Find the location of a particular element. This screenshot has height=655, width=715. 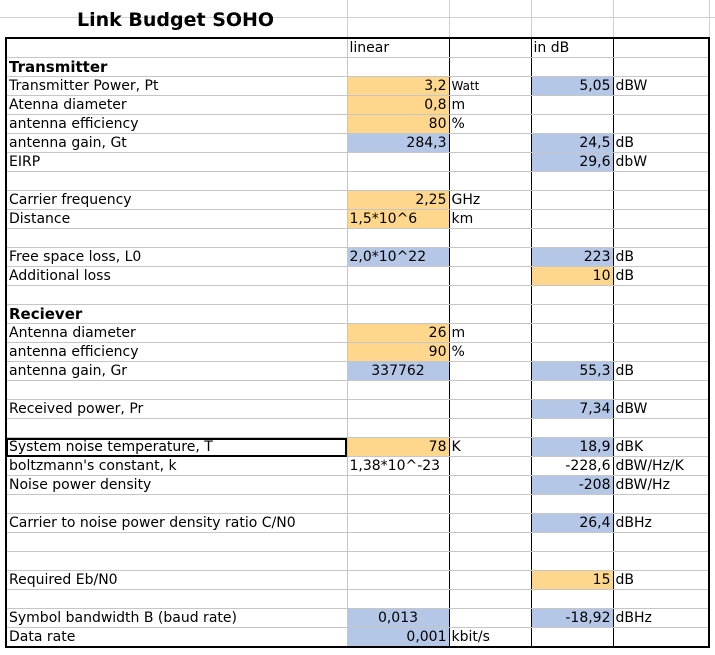

linear-unit-cell: % is located at coordinates (490, 124).